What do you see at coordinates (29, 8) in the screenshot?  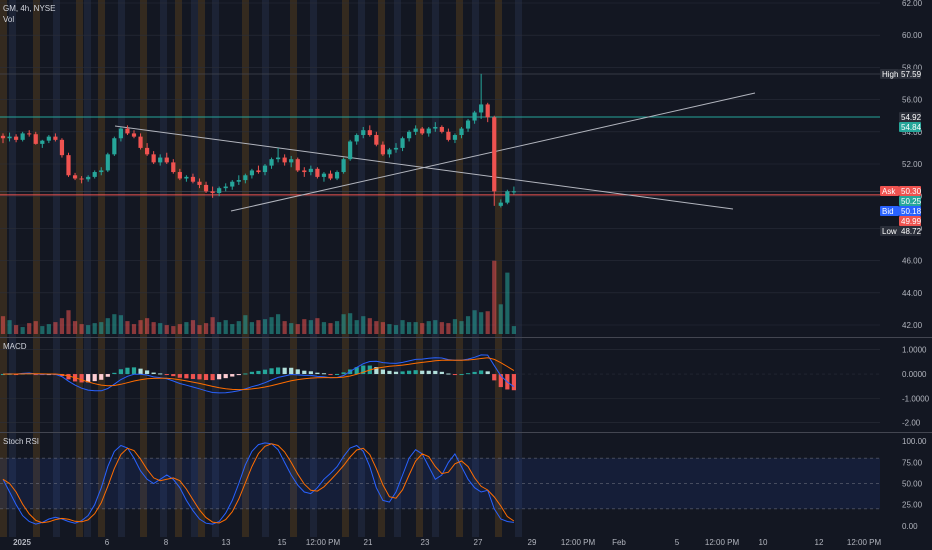 I see `symbol-title: GM, 4h, NYSE` at bounding box center [29, 8].